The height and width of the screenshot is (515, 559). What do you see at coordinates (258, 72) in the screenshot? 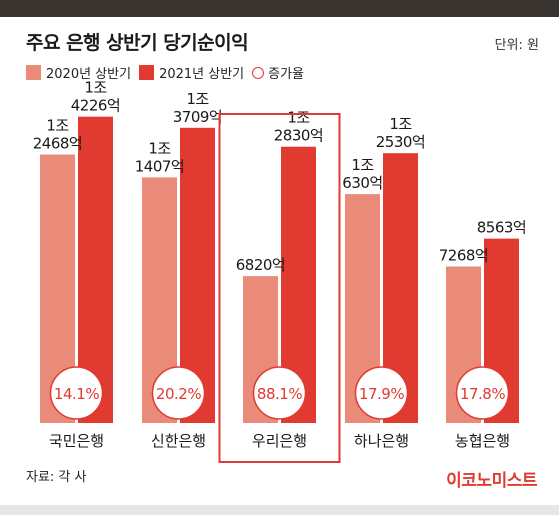
I see `growth-ring-icon` at bounding box center [258, 72].